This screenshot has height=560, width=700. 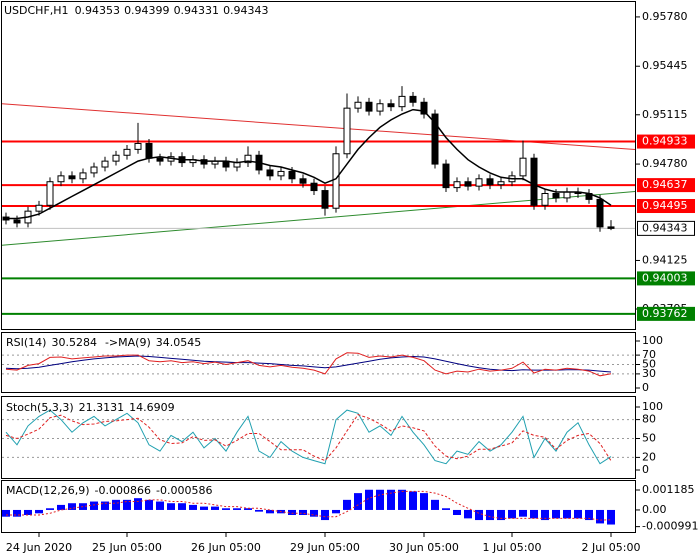 What do you see at coordinates (26, 342) in the screenshot?
I see `rsi-name: RSI(14)` at bounding box center [26, 342].